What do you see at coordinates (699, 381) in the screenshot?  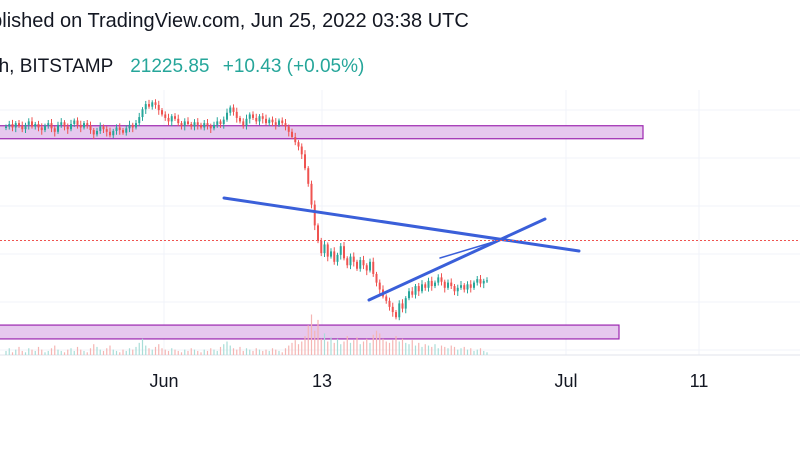 I see `x-tick-label: 11` at bounding box center [699, 381].